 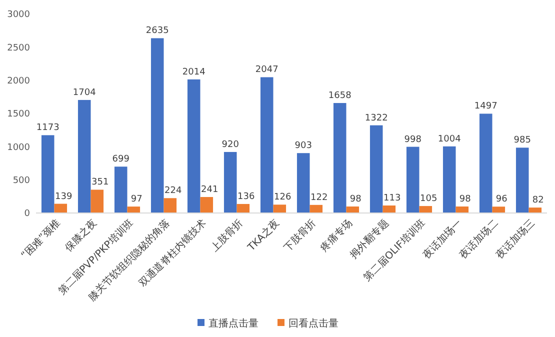 I want to click on data-label: 136, so click(x=246, y=197).